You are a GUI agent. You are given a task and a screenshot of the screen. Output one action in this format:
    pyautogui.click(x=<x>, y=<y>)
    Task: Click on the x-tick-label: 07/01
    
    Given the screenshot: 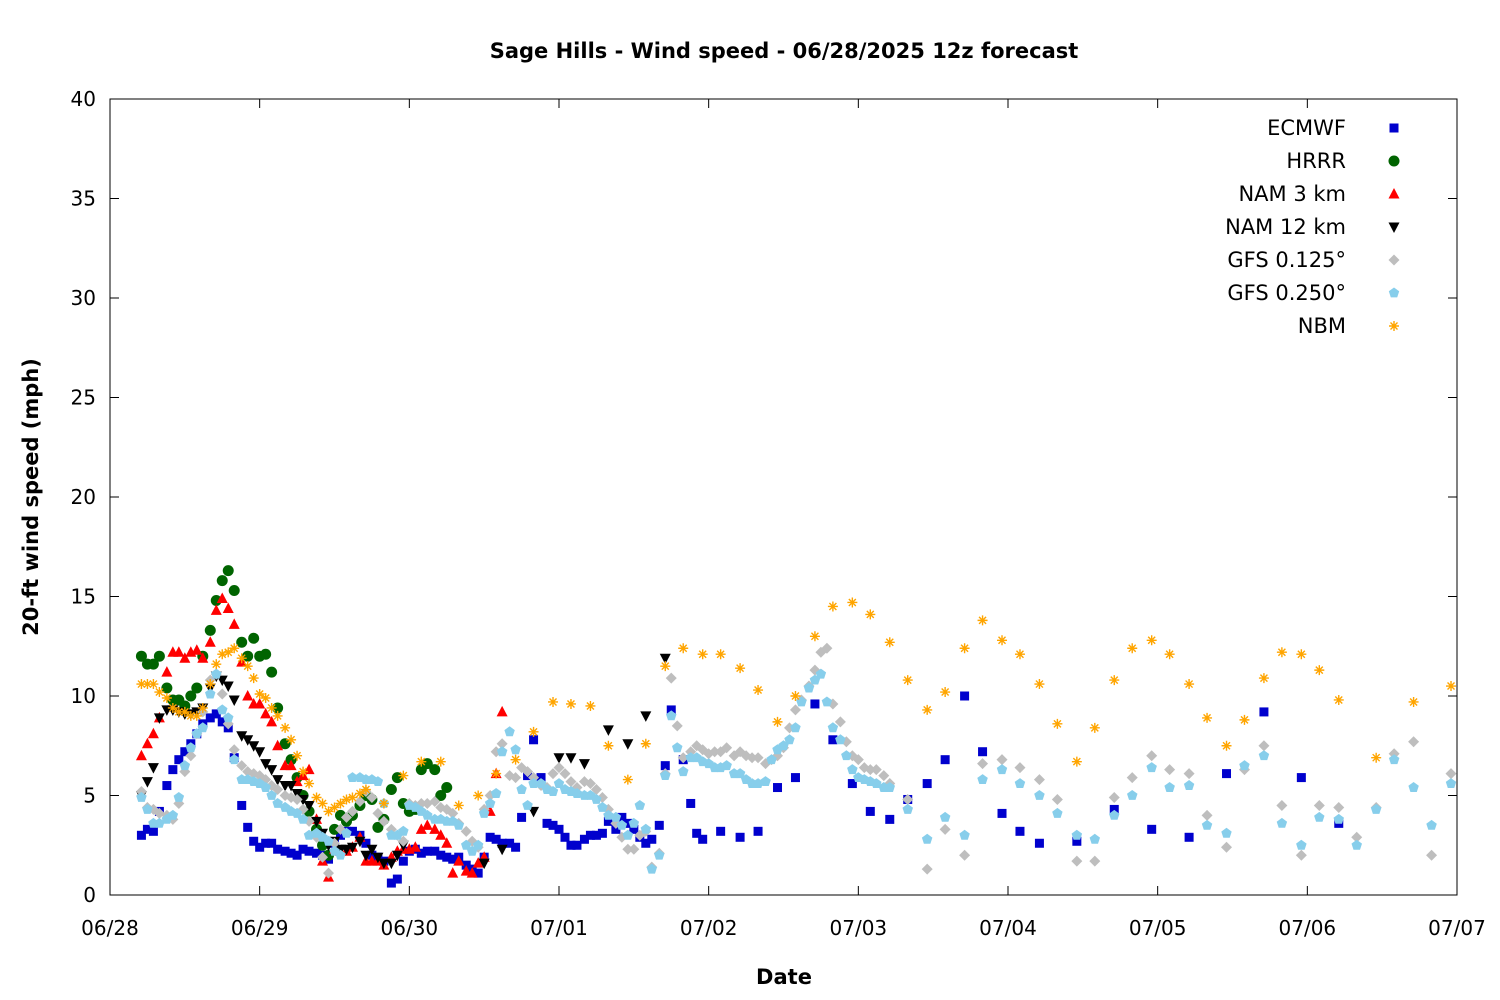 What is the action you would take?
    pyautogui.click(x=559, y=928)
    